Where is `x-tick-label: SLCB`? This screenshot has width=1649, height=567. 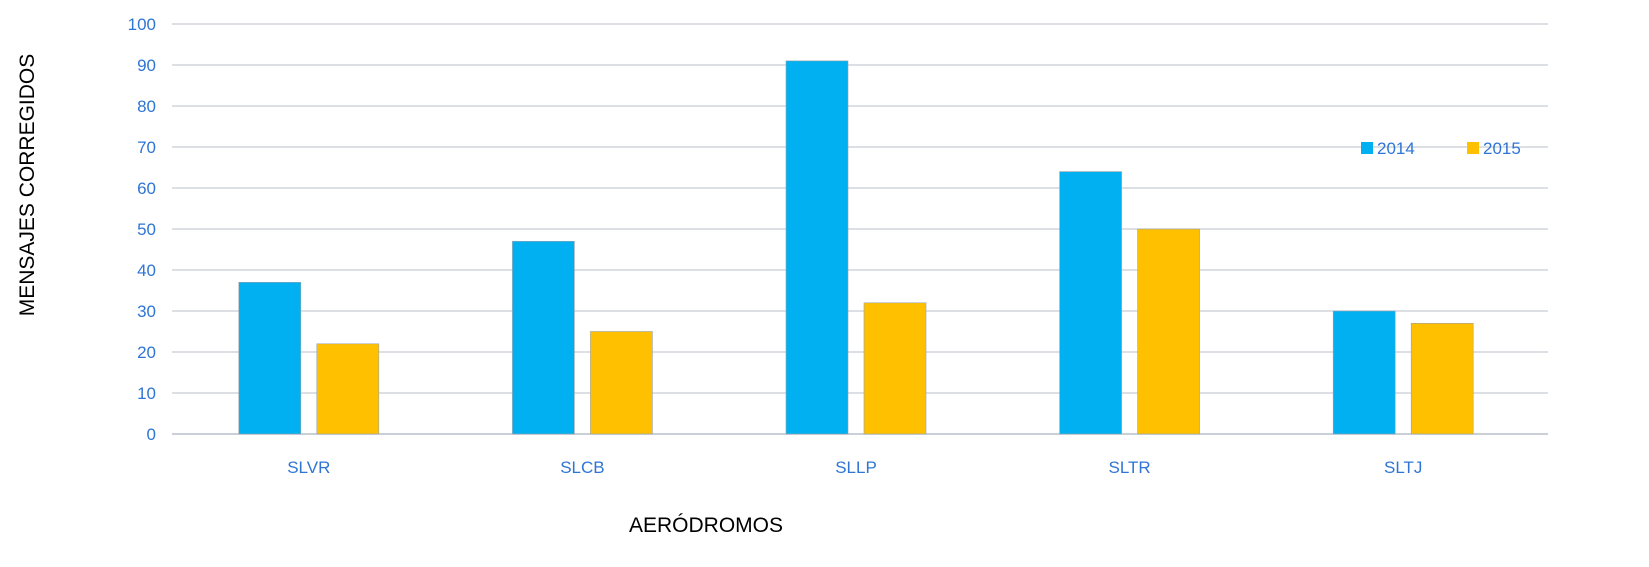
x-tick-label: SLCB is located at coordinates (582, 467).